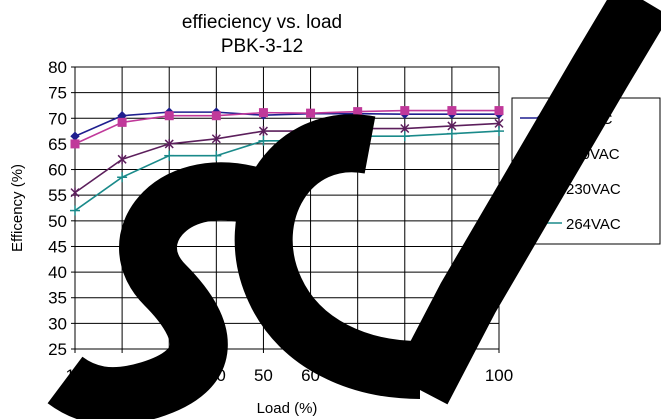 The height and width of the screenshot is (419, 661). What do you see at coordinates (499, 375) in the screenshot?
I see `x-tick-label: 100` at bounding box center [499, 375].